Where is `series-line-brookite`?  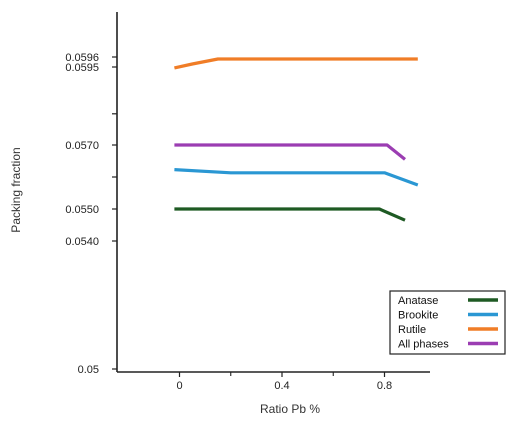 series-line-brookite is located at coordinates (296, 177).